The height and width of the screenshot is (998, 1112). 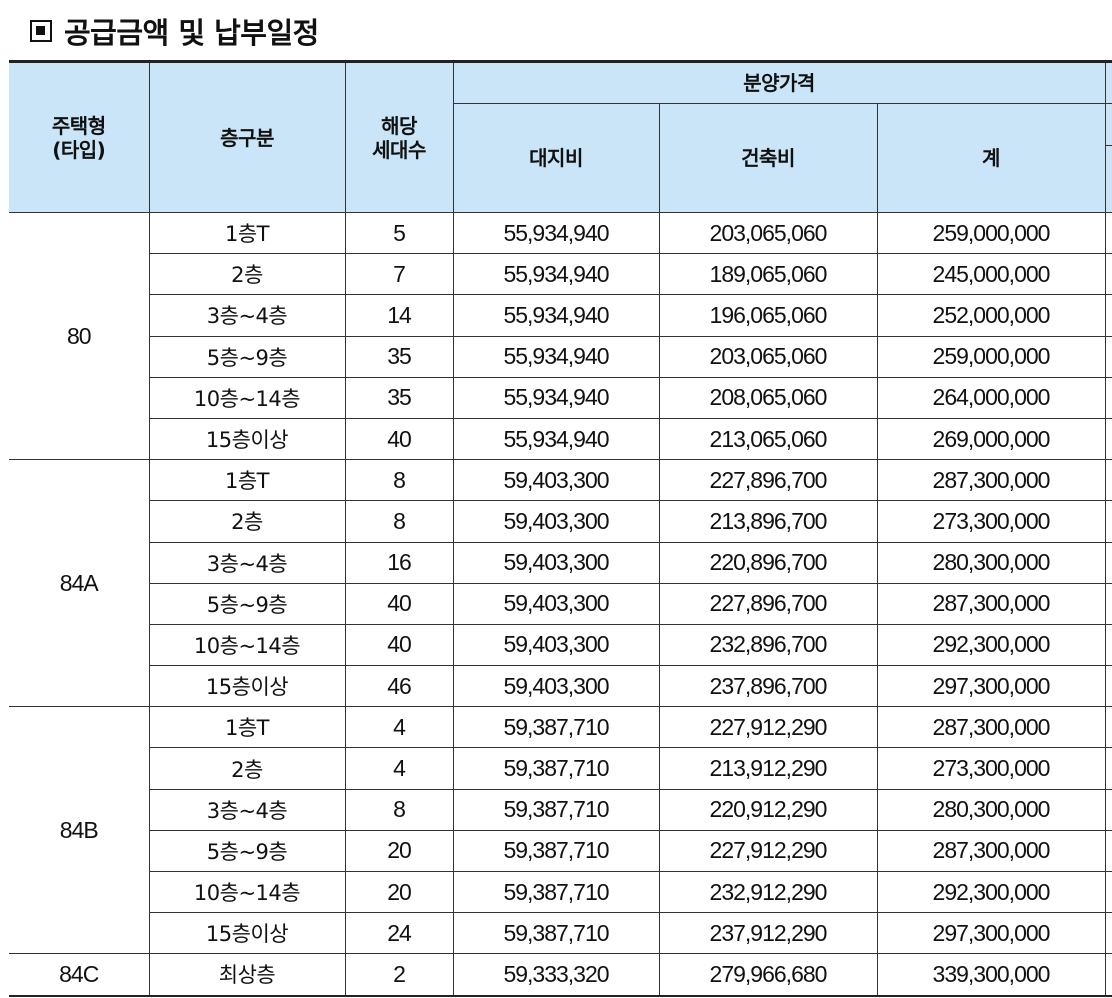 What do you see at coordinates (399, 439) in the screenshot?
I see `cell-units: 40` at bounding box center [399, 439].